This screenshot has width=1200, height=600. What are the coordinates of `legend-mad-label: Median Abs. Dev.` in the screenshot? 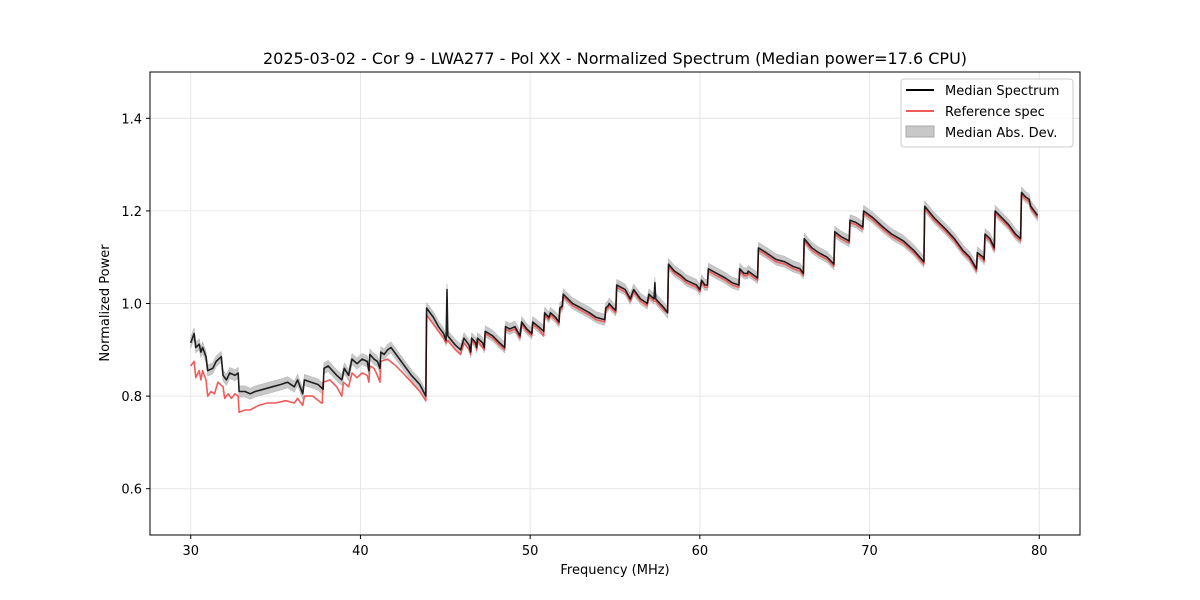 It's located at (1001, 133).